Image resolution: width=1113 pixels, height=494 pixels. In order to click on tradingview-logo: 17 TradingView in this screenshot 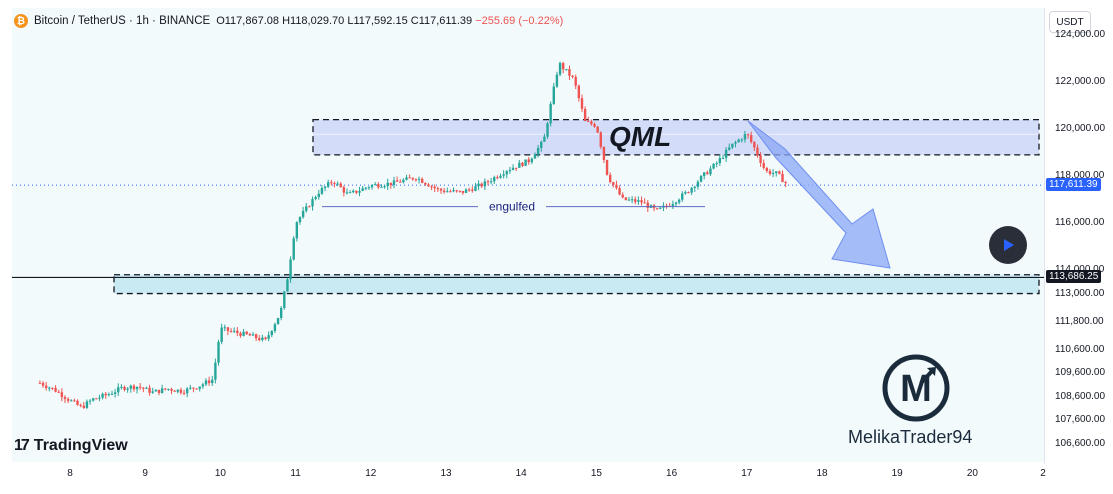, I will do `click(71, 446)`.